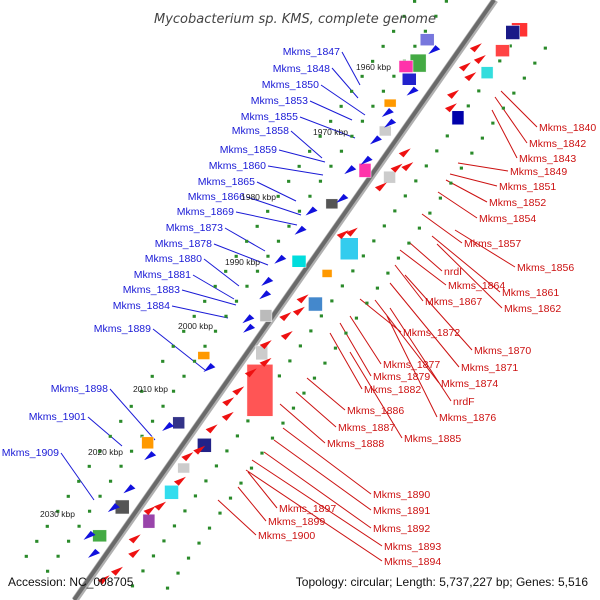 The height and width of the screenshot is (600, 600). I want to click on gene-label: Mkms_1862, so click(532, 309).